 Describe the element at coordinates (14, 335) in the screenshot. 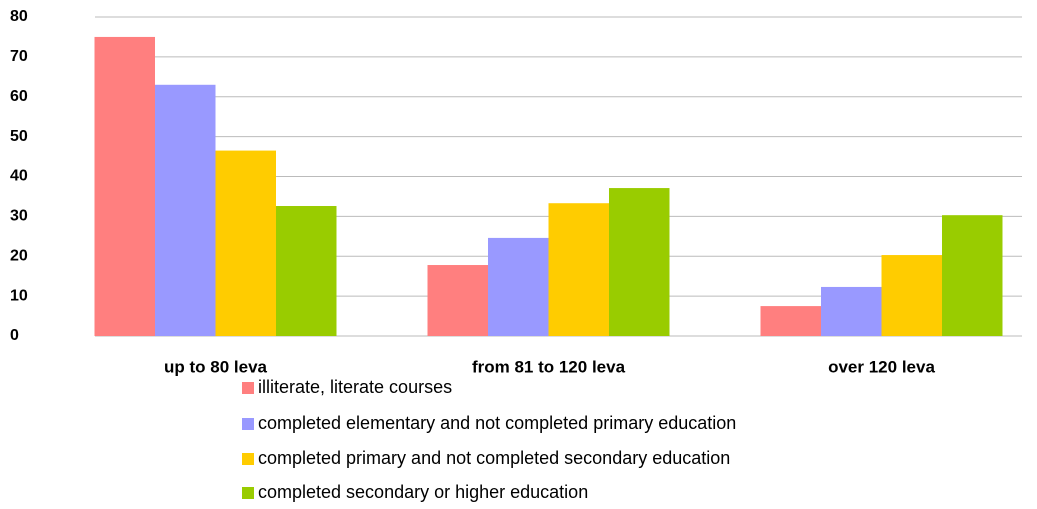

I see `y-tick-label: 0` at that location.